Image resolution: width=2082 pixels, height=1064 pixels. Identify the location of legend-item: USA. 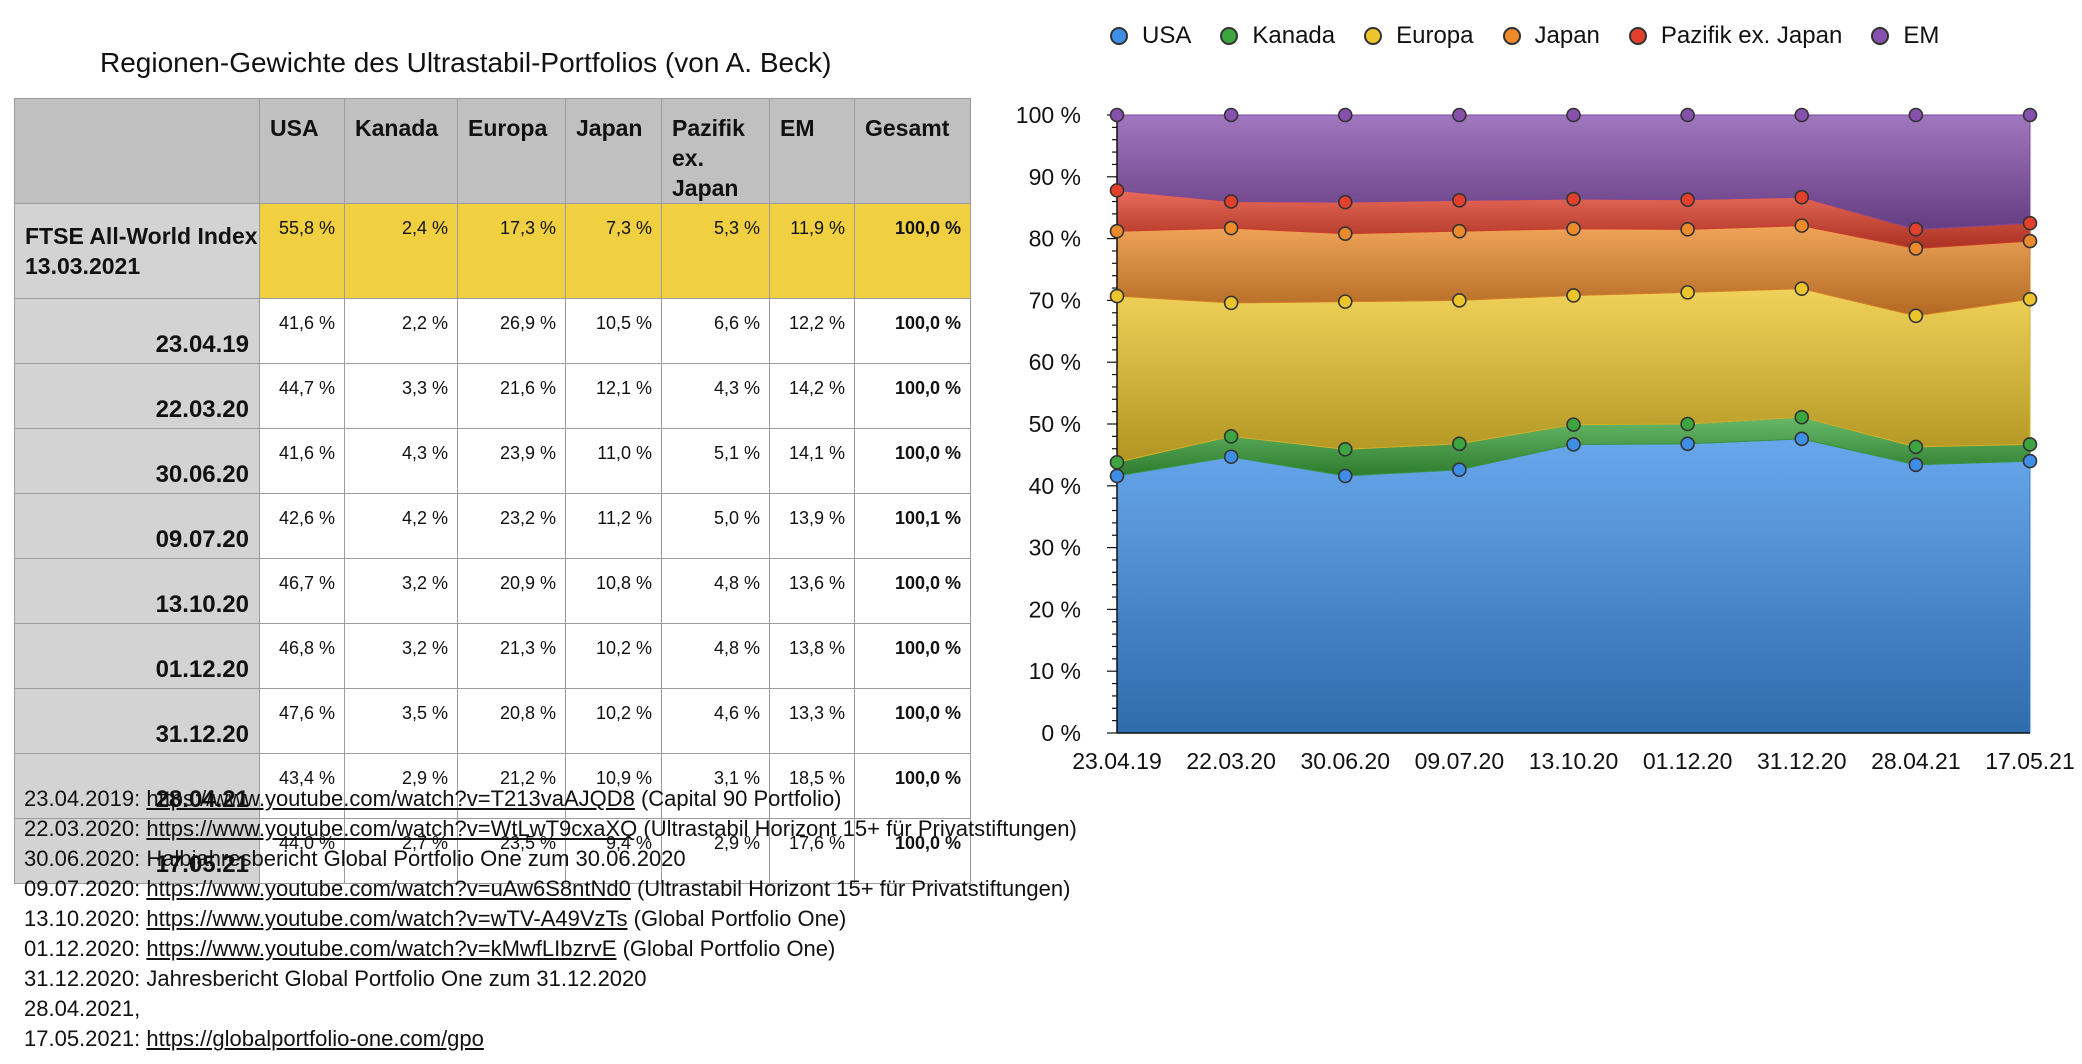
(1150, 36).